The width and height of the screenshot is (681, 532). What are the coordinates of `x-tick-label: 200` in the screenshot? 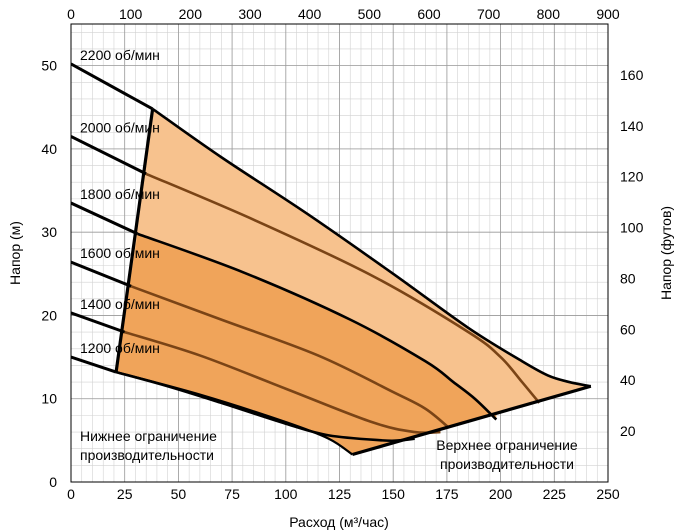 It's located at (501, 494).